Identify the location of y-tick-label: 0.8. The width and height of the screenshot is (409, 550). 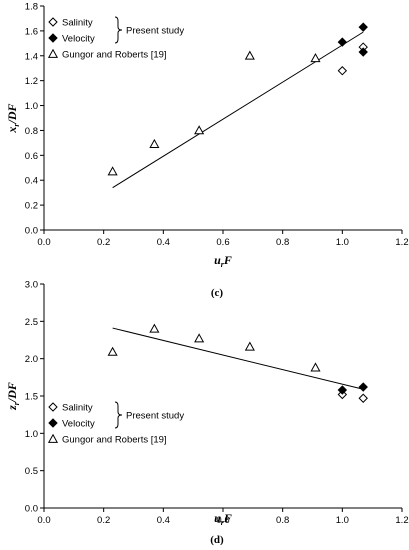
(31, 131).